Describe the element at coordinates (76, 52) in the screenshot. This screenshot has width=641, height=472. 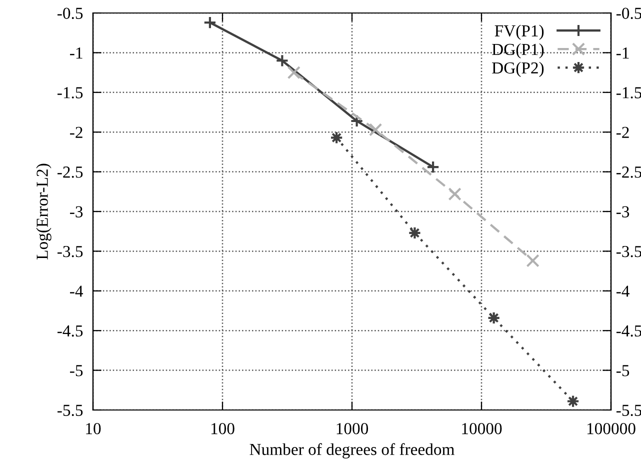
I see `y-tick-label: -1` at that location.